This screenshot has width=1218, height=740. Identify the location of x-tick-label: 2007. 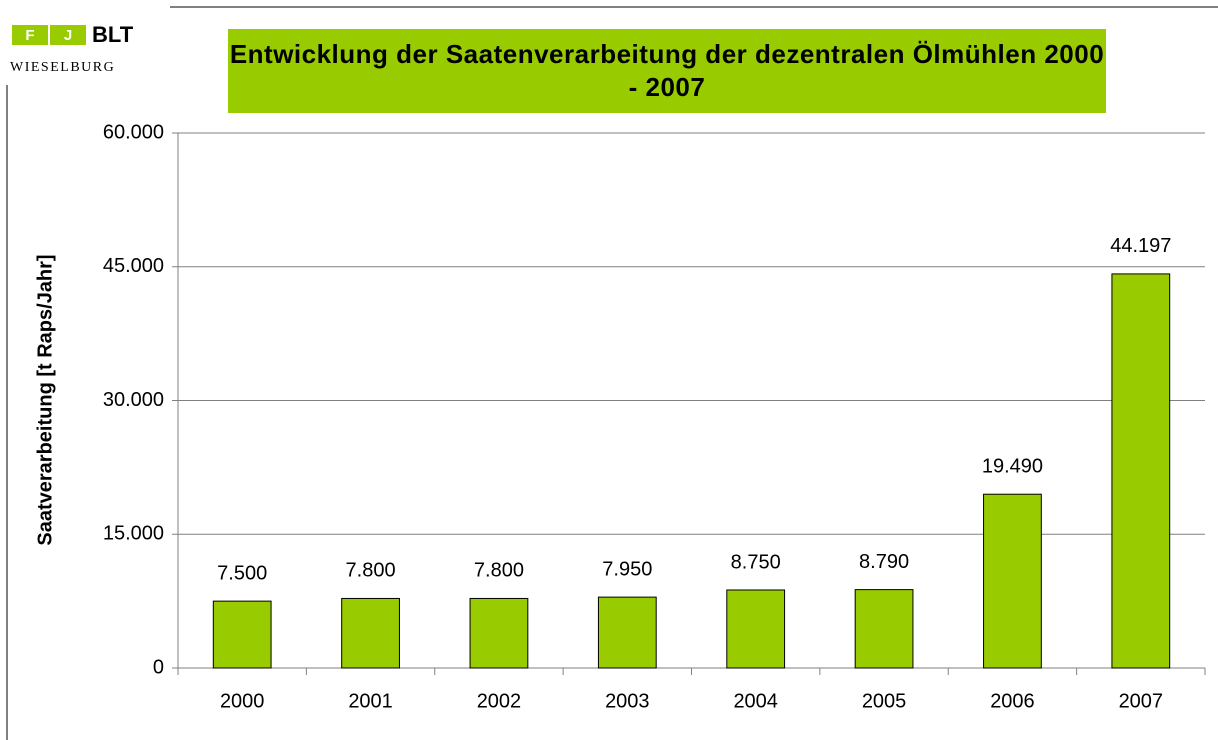
(1141, 701).